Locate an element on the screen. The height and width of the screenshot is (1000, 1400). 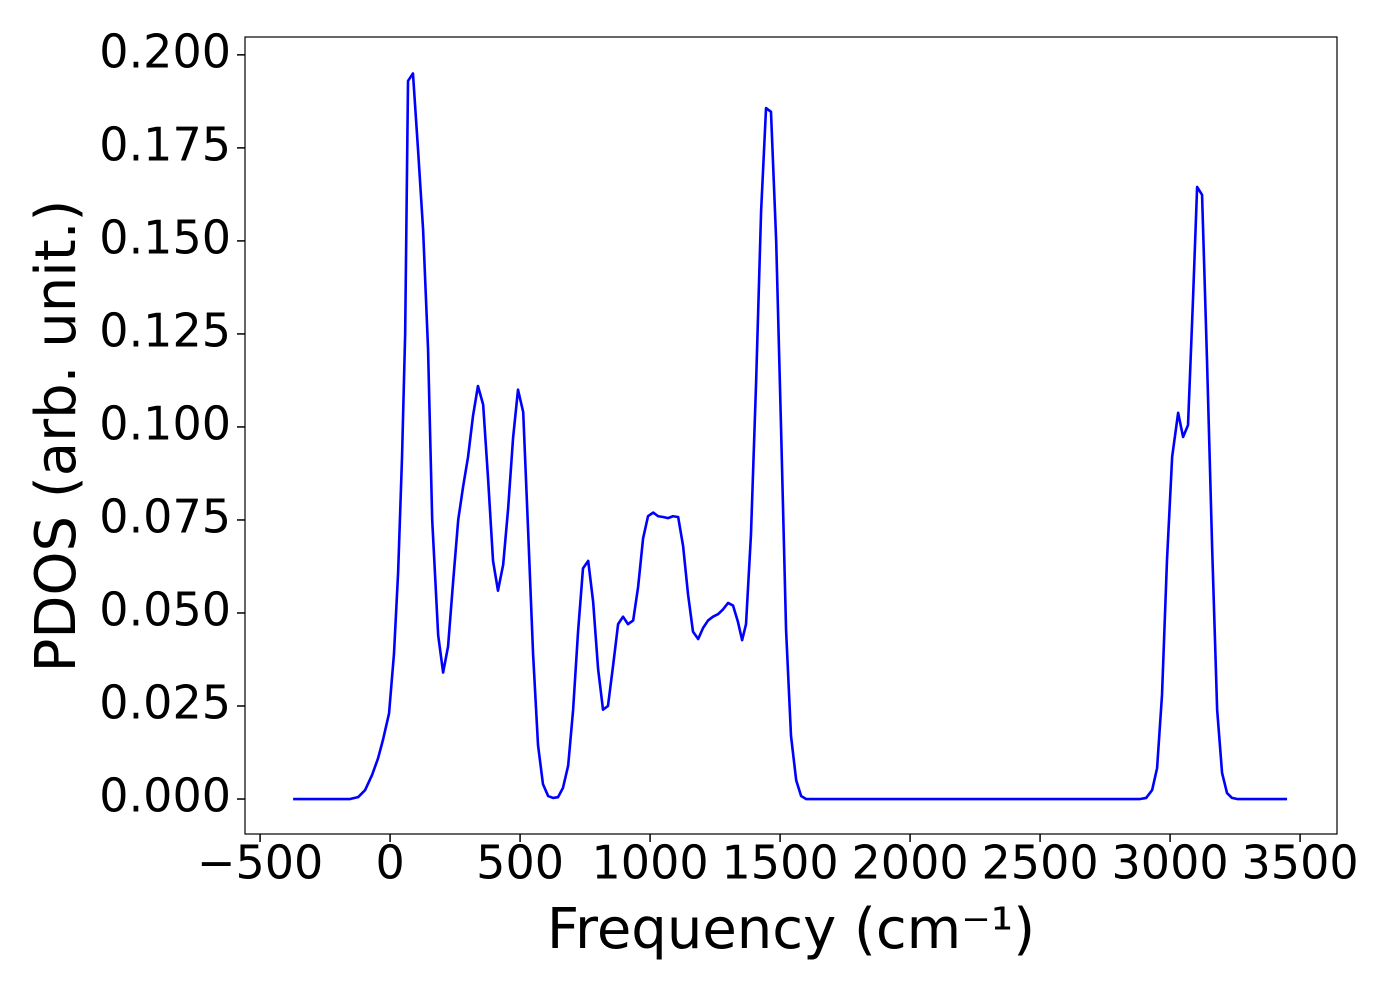
x-tick-label: 3000 is located at coordinates (1170, 863).